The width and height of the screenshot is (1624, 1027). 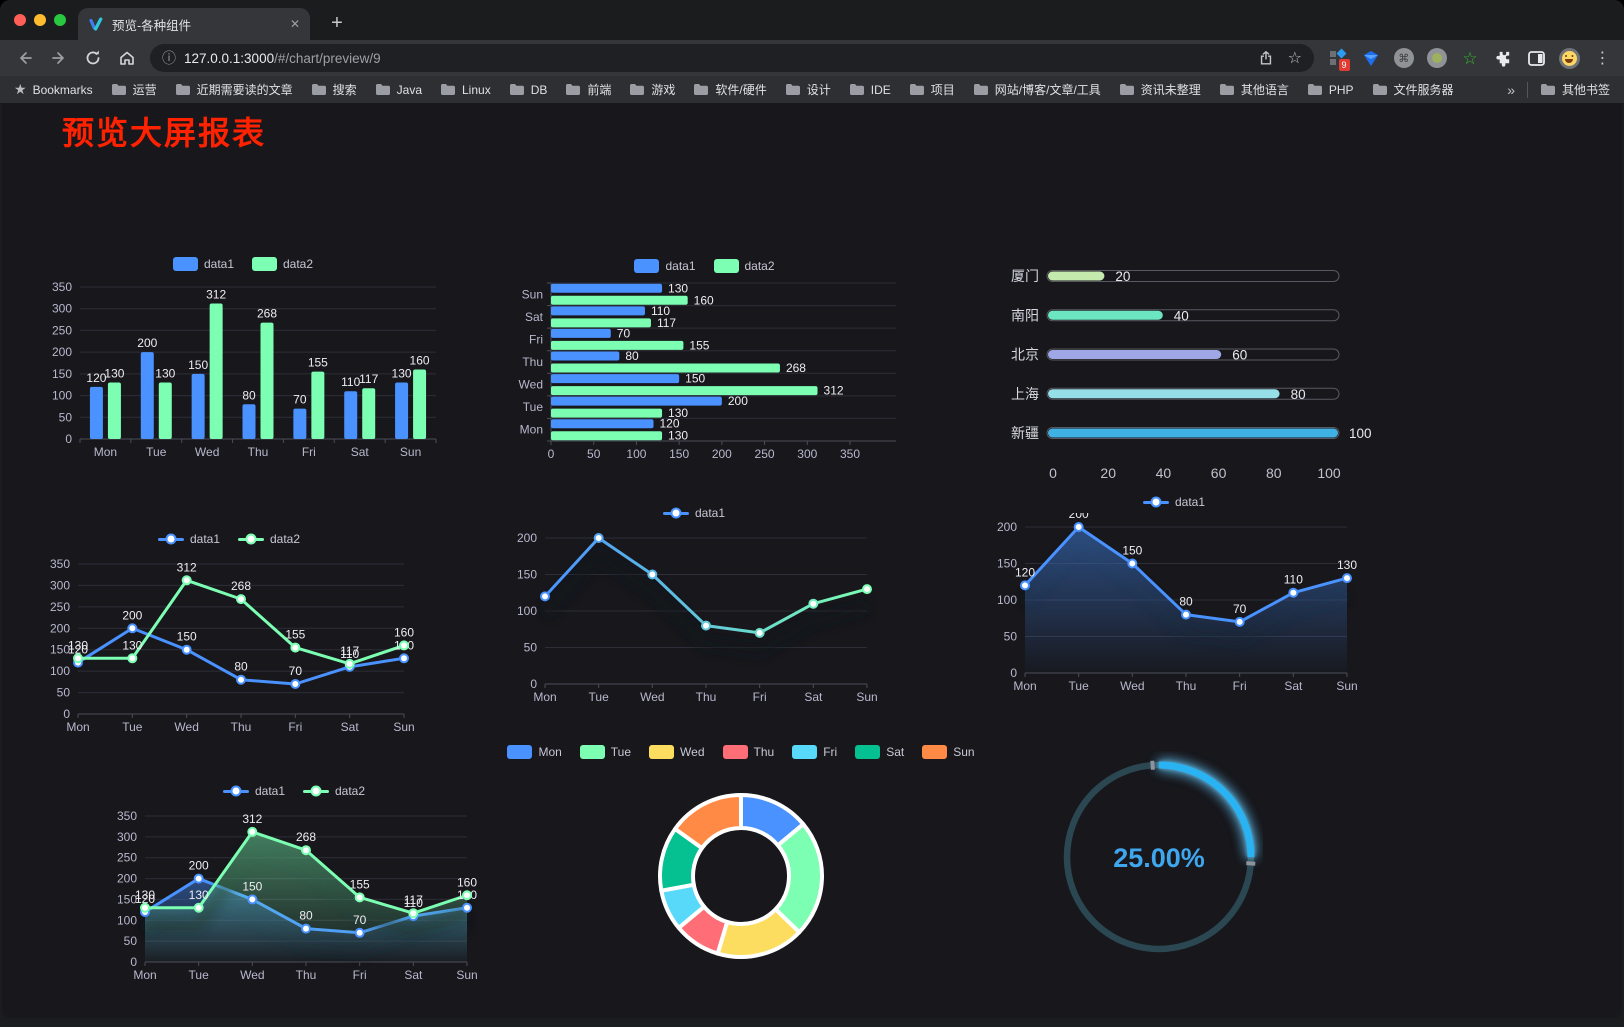 What do you see at coordinates (1423, 90) in the screenshot?
I see `bookmark-label: 文件服务器` at bounding box center [1423, 90].